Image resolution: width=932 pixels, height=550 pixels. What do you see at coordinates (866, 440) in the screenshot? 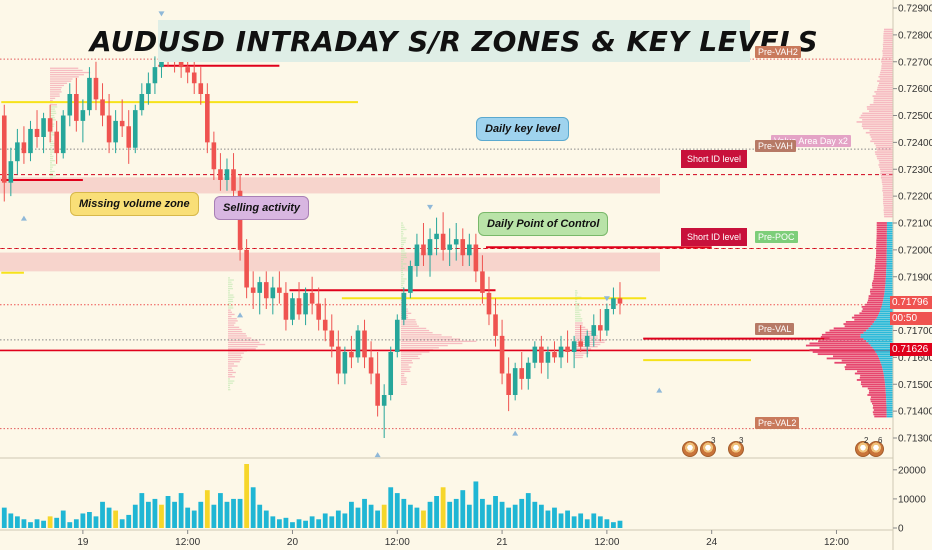
I see `event-count: 2` at bounding box center [866, 440].